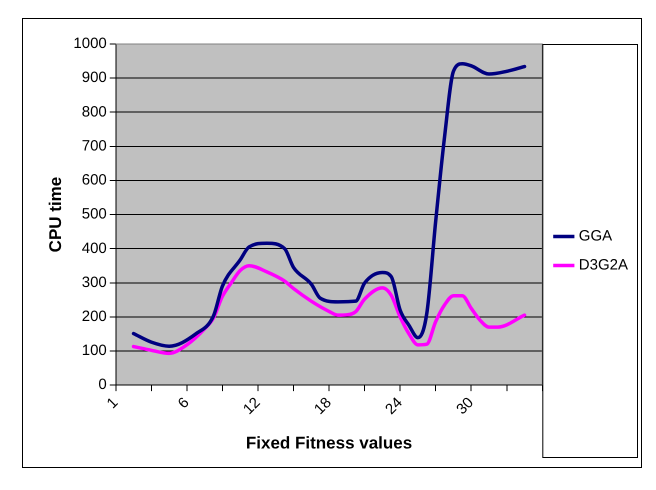 The width and height of the screenshot is (656, 490). Describe the element at coordinates (322, 406) in the screenshot. I see `x-tick-label: 18` at that location.